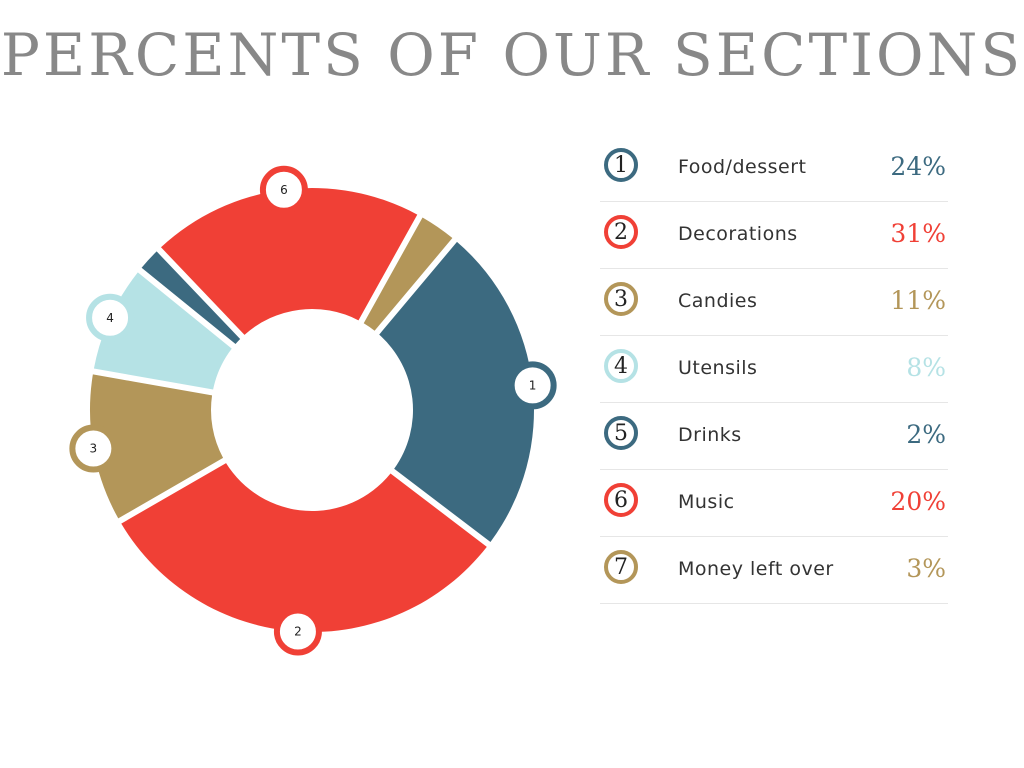  Describe the element at coordinates (926, 434) in the screenshot. I see `legend-percent: 2%` at that location.